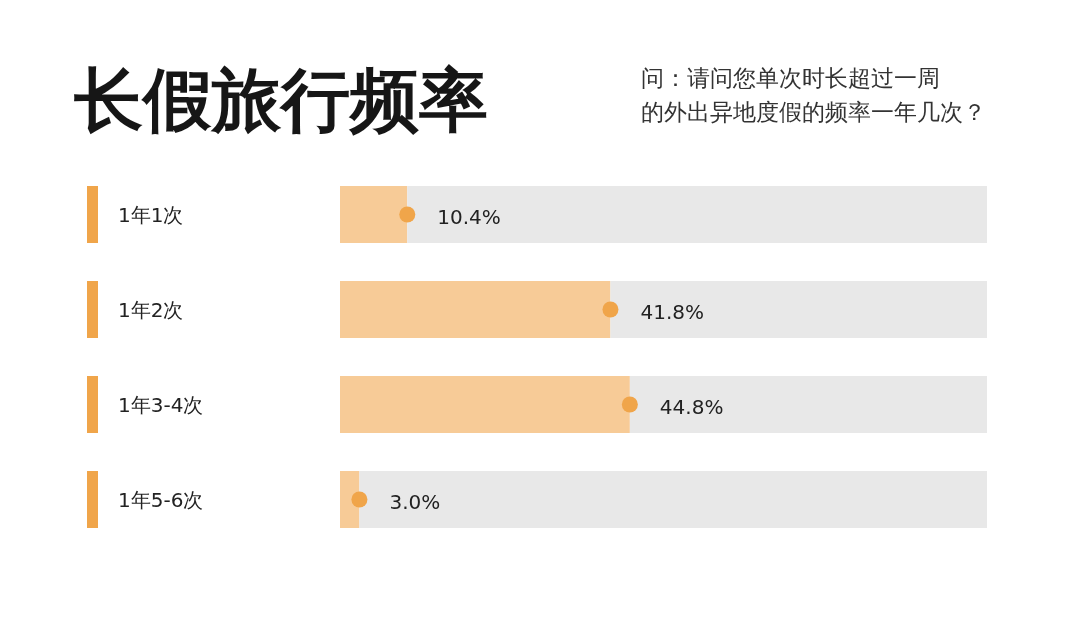 The height and width of the screenshot is (626, 1080). I want to click on y-tick-label: 1年1次, so click(151, 214).